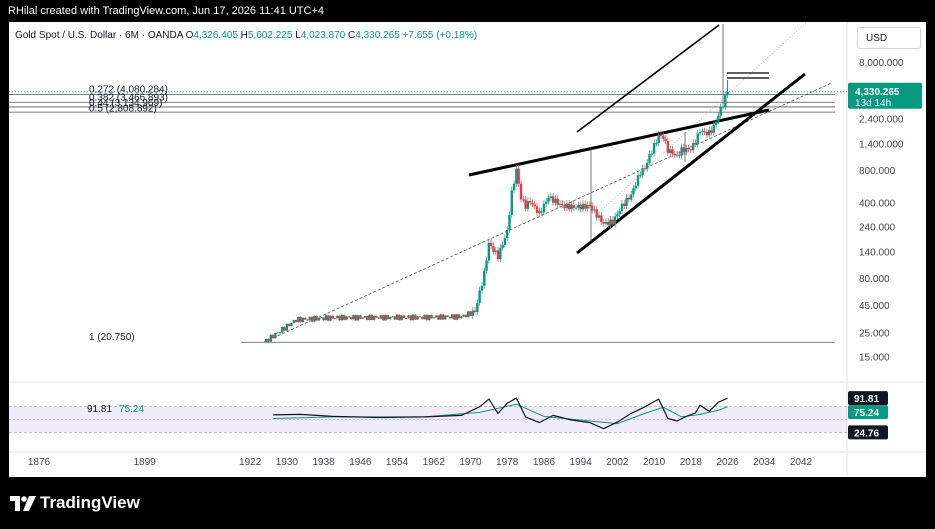 The image size is (935, 529). What do you see at coordinates (131, 409) in the screenshot?
I see `rsi-legend-ma: 75.24` at bounding box center [131, 409].